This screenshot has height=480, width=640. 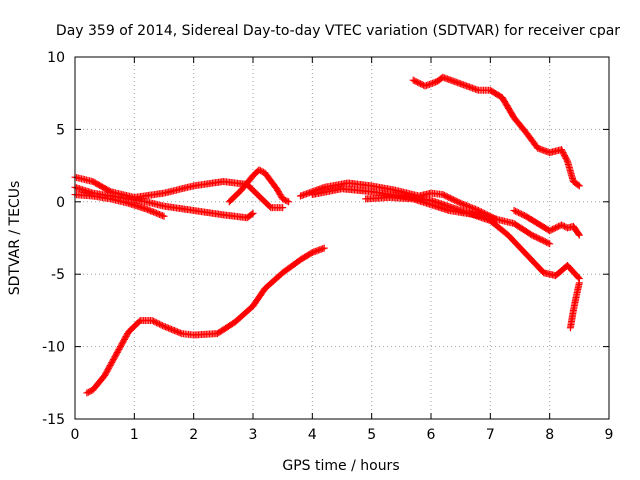 I want to click on y-tick-label: 0, so click(x=60, y=203).